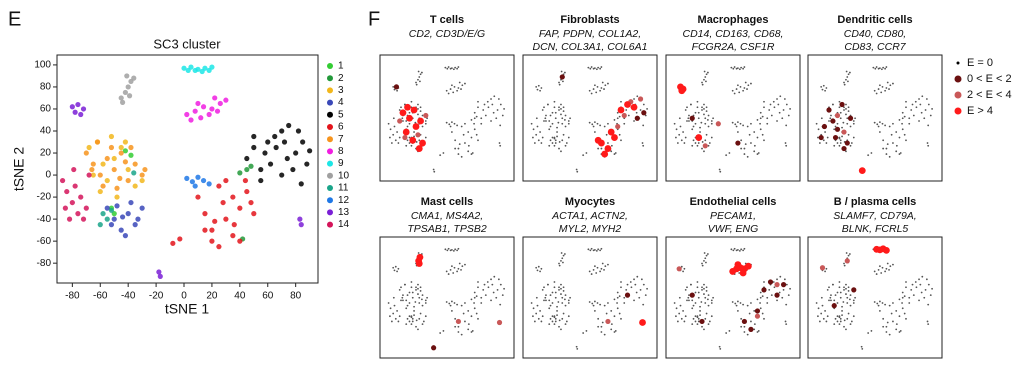 The width and height of the screenshot is (1024, 384). What do you see at coordinates (958, 95) in the screenshot?
I see `legend-swatch` at bounding box center [958, 95].